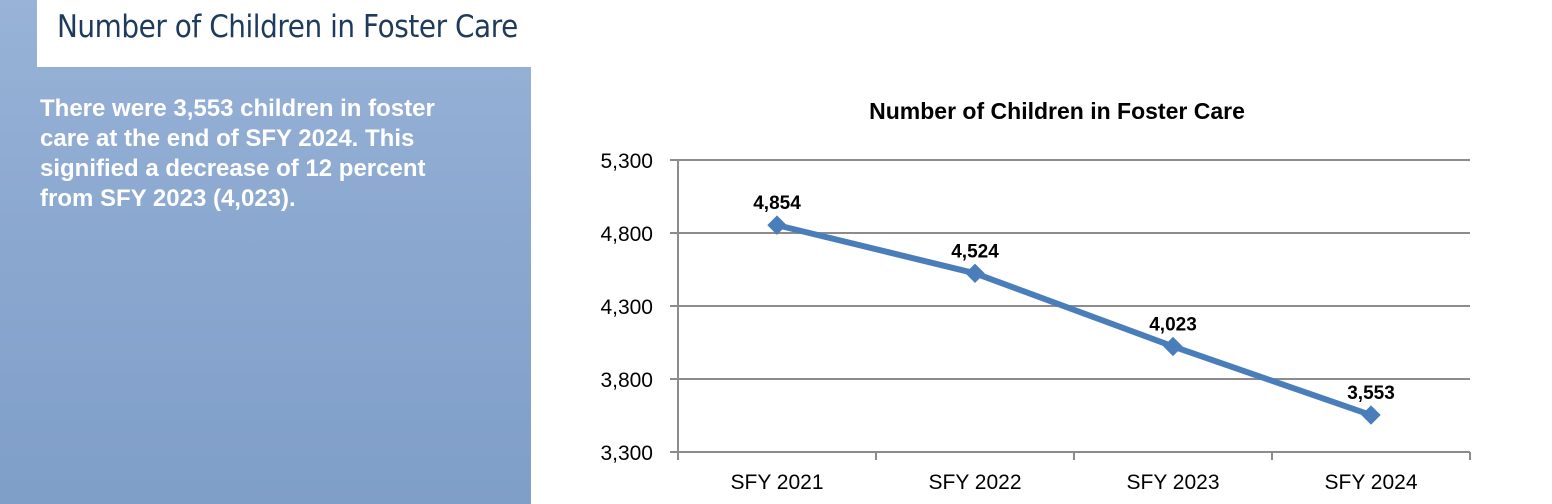  What do you see at coordinates (626, 307) in the screenshot?
I see `y-tick-label: 4,300` at bounding box center [626, 307].